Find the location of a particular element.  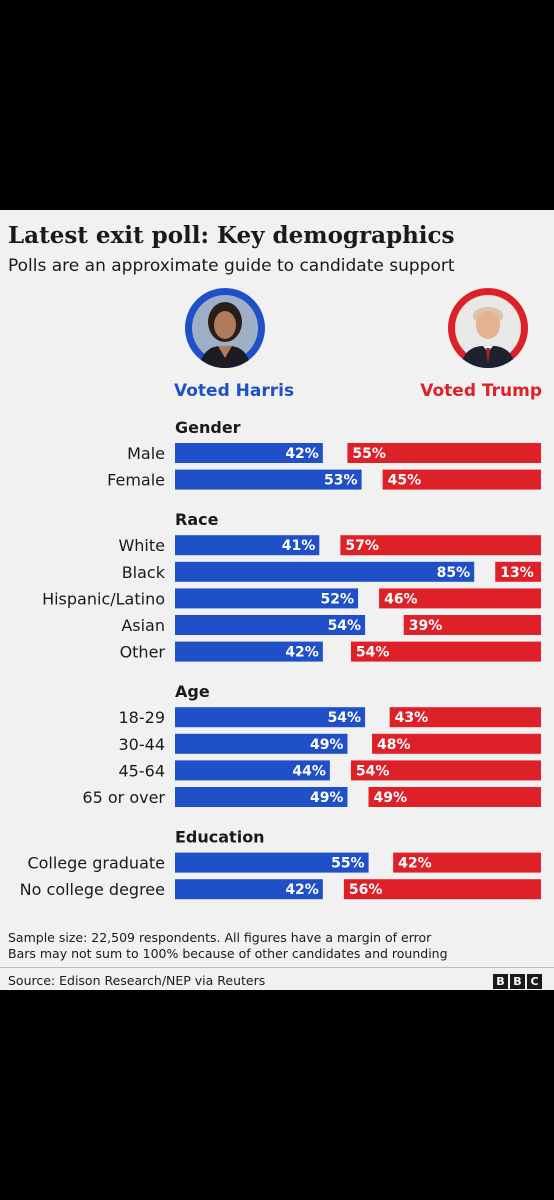

source-note: Source: Edison Research/NEP via Reuters is located at coordinates (137, 980).